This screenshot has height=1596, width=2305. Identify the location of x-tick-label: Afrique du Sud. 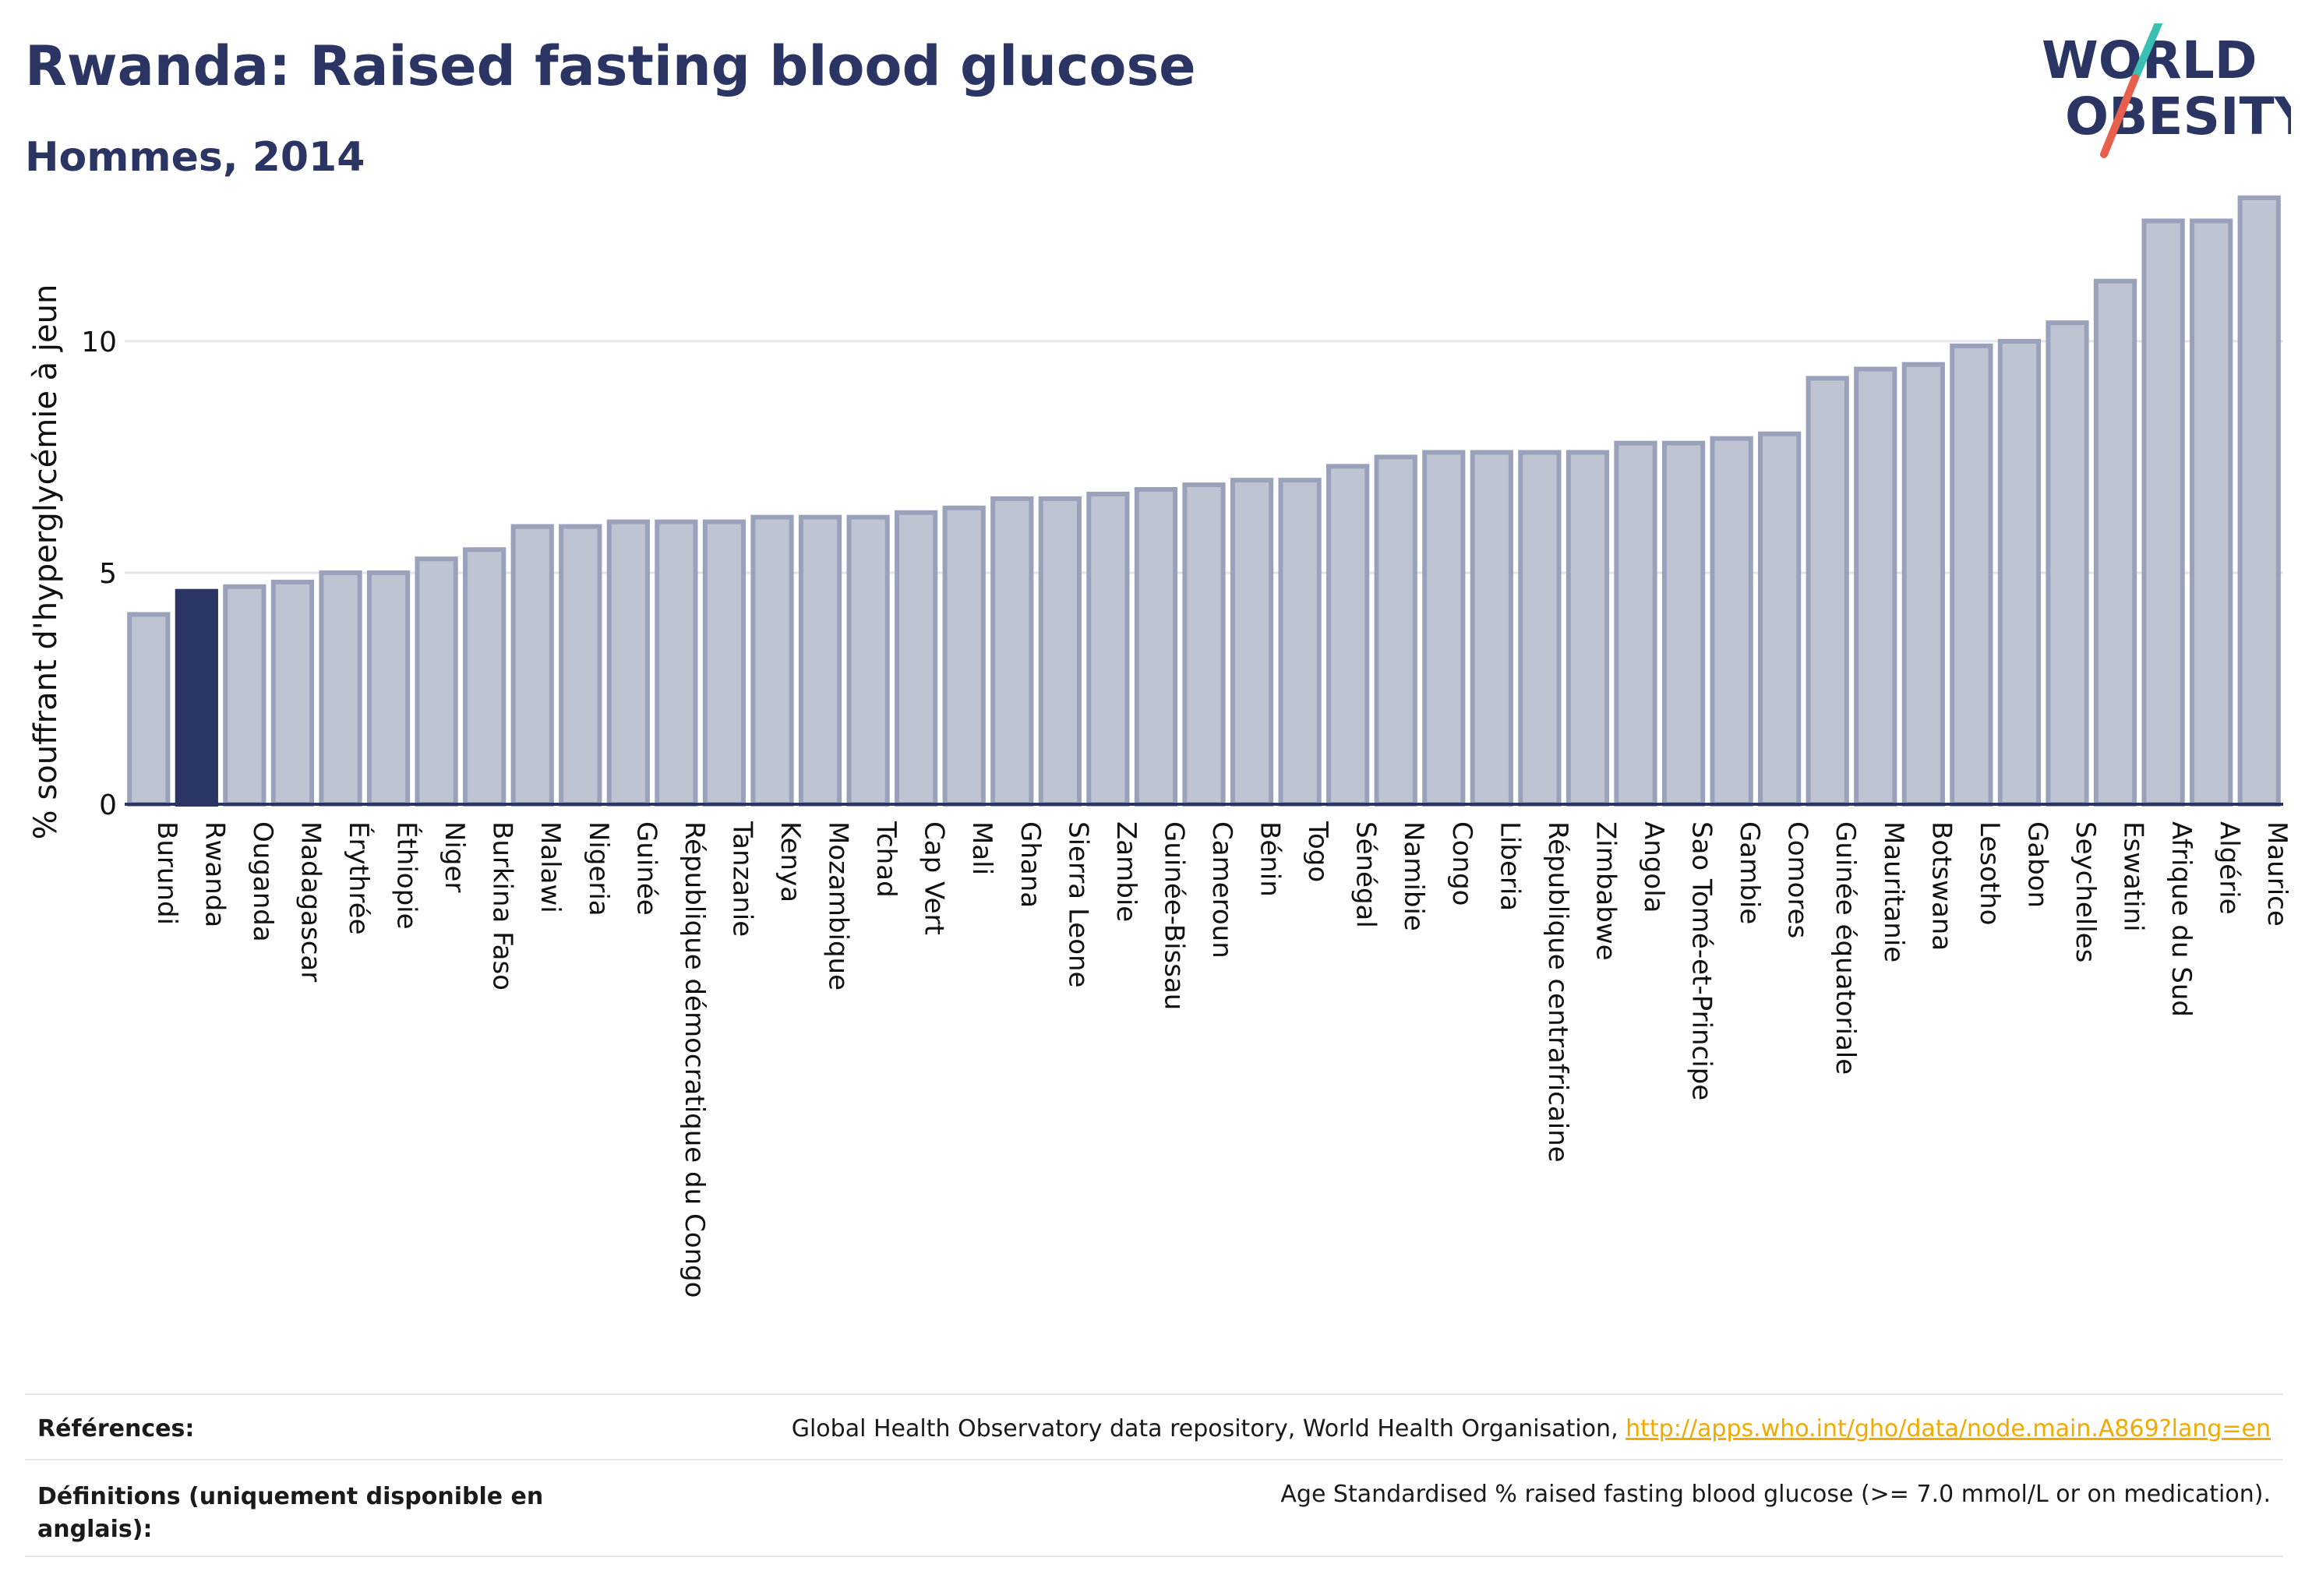
(2181, 919).